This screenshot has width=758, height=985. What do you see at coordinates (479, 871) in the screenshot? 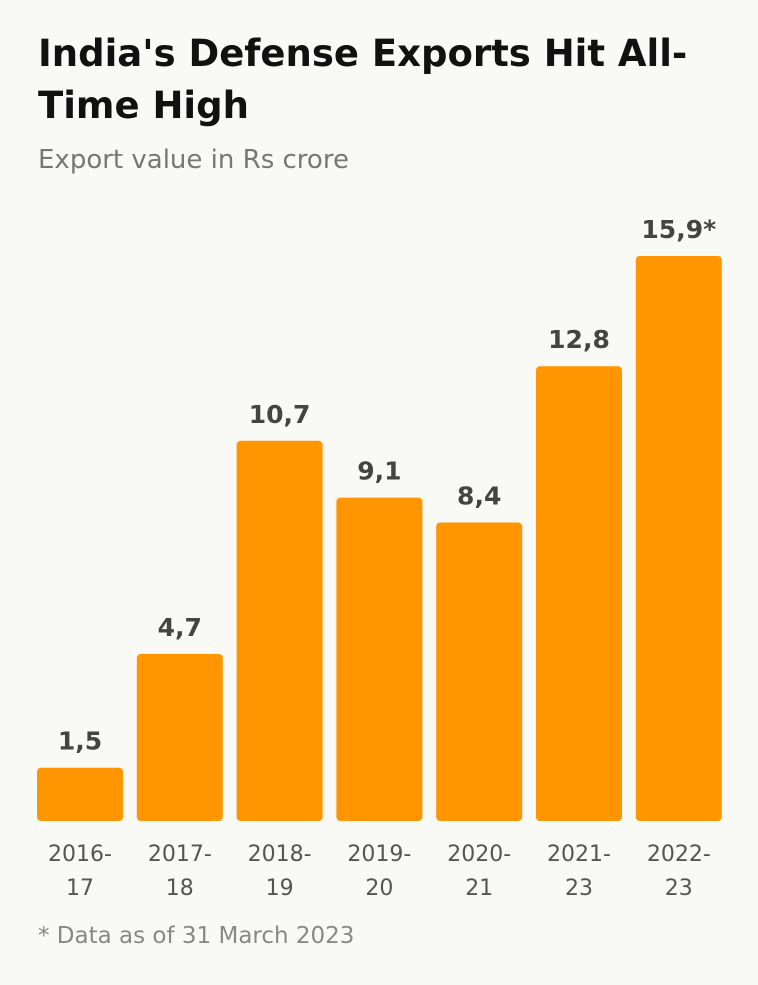
I see `category-label: 2020-21` at bounding box center [479, 871].